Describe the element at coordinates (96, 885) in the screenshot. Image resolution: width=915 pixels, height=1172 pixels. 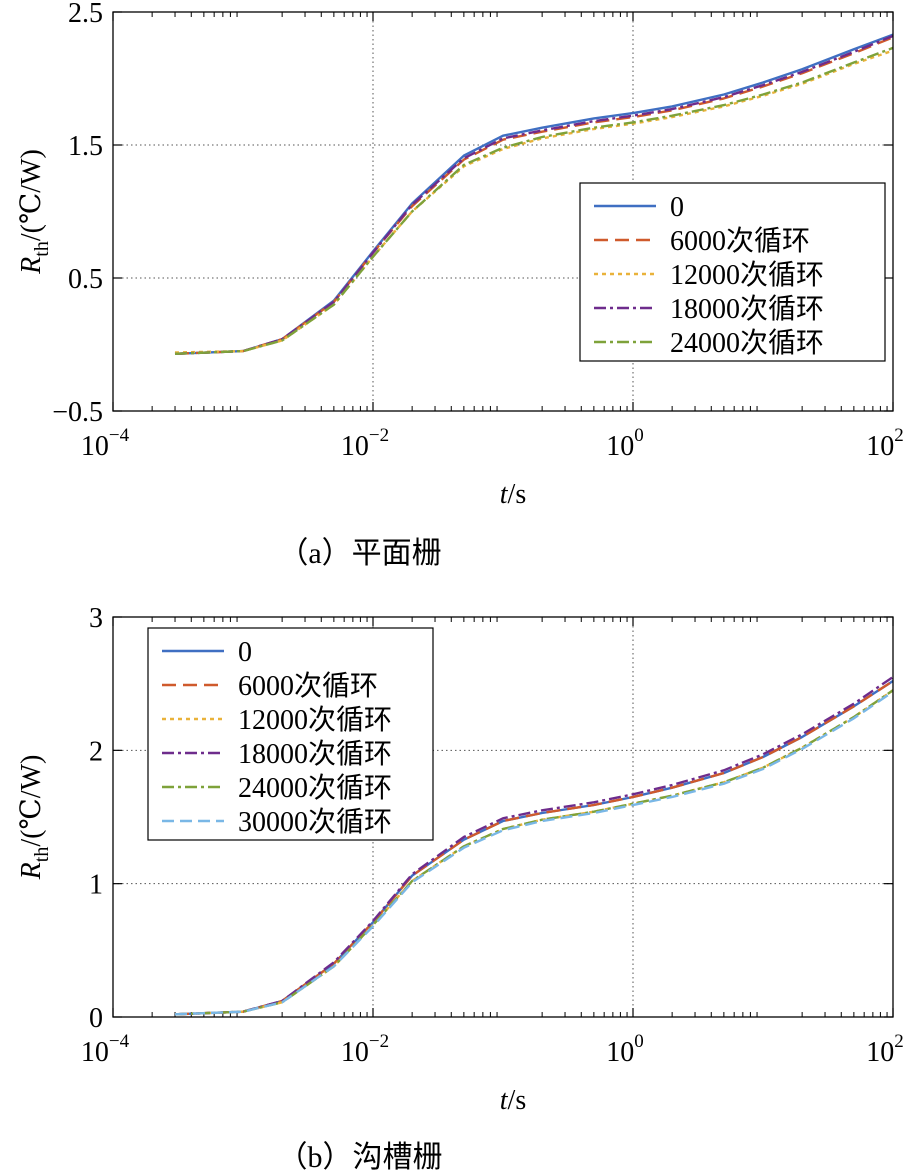
I see `y-tick-label: 1` at that location.